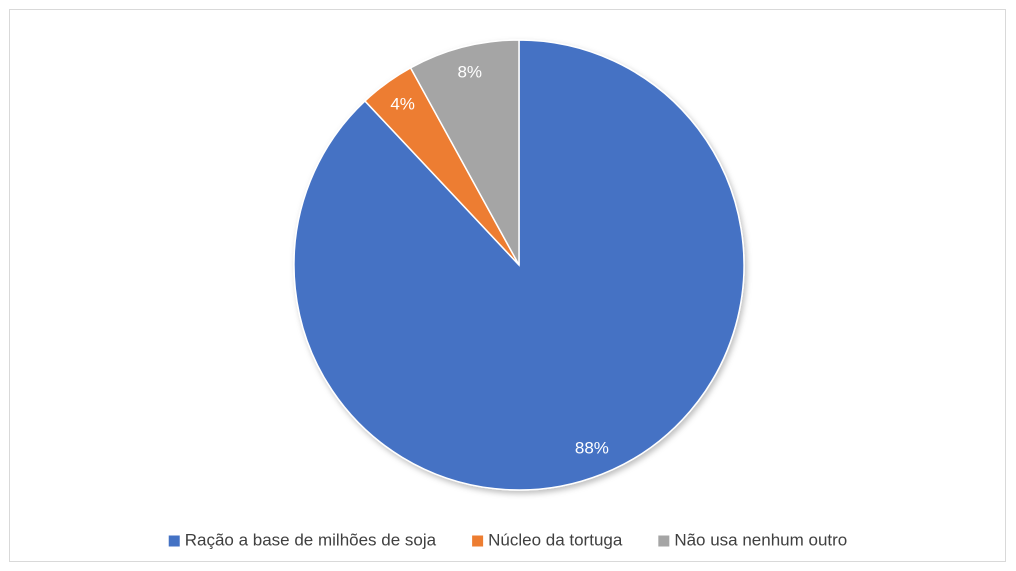 The image size is (1016, 571). What do you see at coordinates (760, 539) in the screenshot?
I see `legend-label: Não usa nenhum outro` at bounding box center [760, 539].